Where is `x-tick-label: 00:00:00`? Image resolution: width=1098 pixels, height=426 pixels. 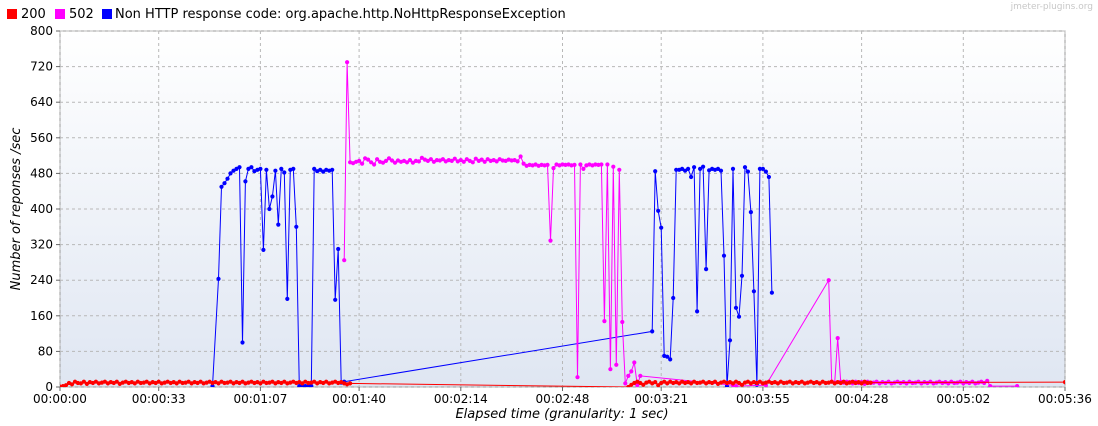 x-tick-label: 00:00:00 is located at coordinates (60, 399).